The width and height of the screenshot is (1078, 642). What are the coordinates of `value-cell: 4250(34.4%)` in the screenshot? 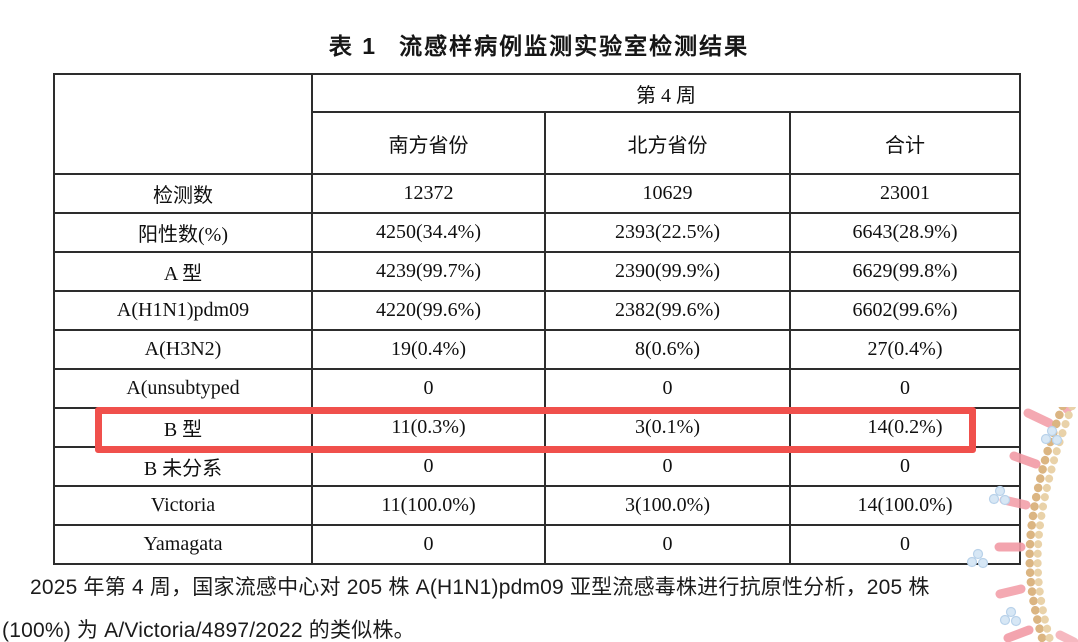 It's located at (428, 232).